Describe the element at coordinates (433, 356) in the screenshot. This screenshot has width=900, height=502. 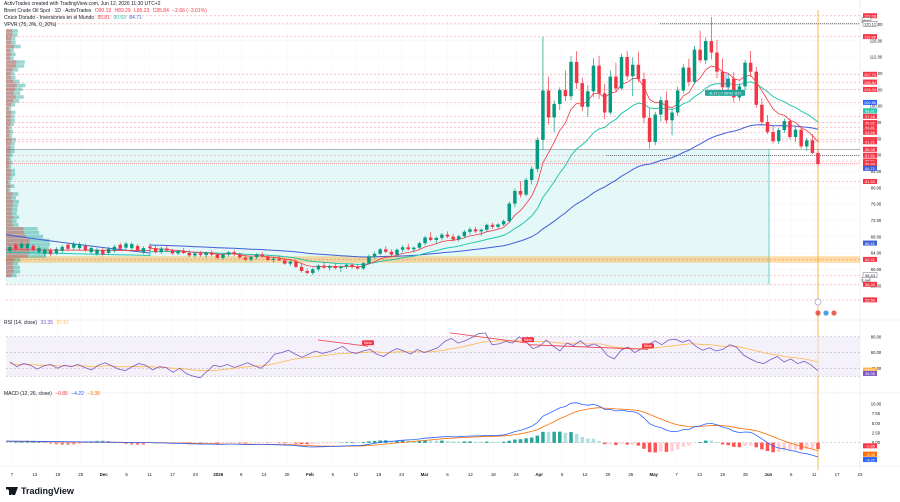
I see `rsi-band` at that location.